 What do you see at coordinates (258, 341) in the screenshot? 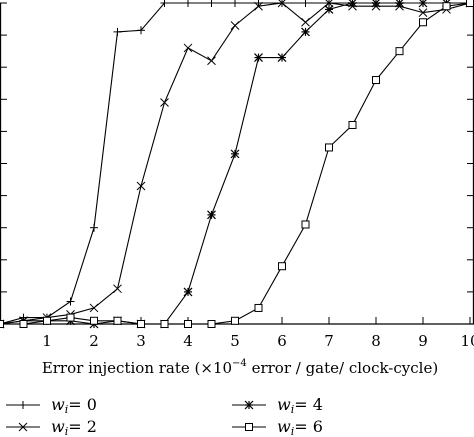
I see `x-tick-labels: 1 2 3 4 5 6 7 8 9 10` at bounding box center [258, 341].